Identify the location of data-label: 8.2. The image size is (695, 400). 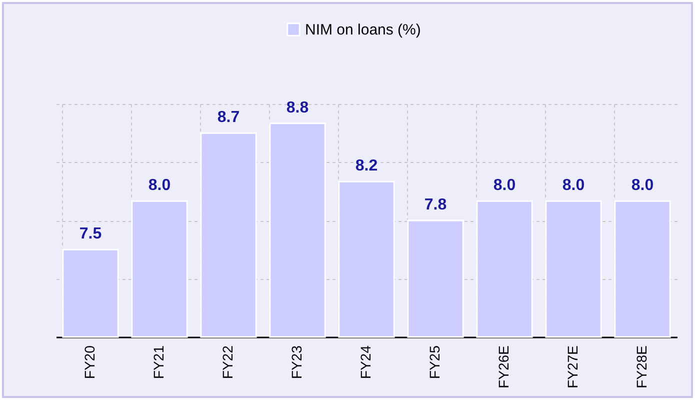
(366, 166).